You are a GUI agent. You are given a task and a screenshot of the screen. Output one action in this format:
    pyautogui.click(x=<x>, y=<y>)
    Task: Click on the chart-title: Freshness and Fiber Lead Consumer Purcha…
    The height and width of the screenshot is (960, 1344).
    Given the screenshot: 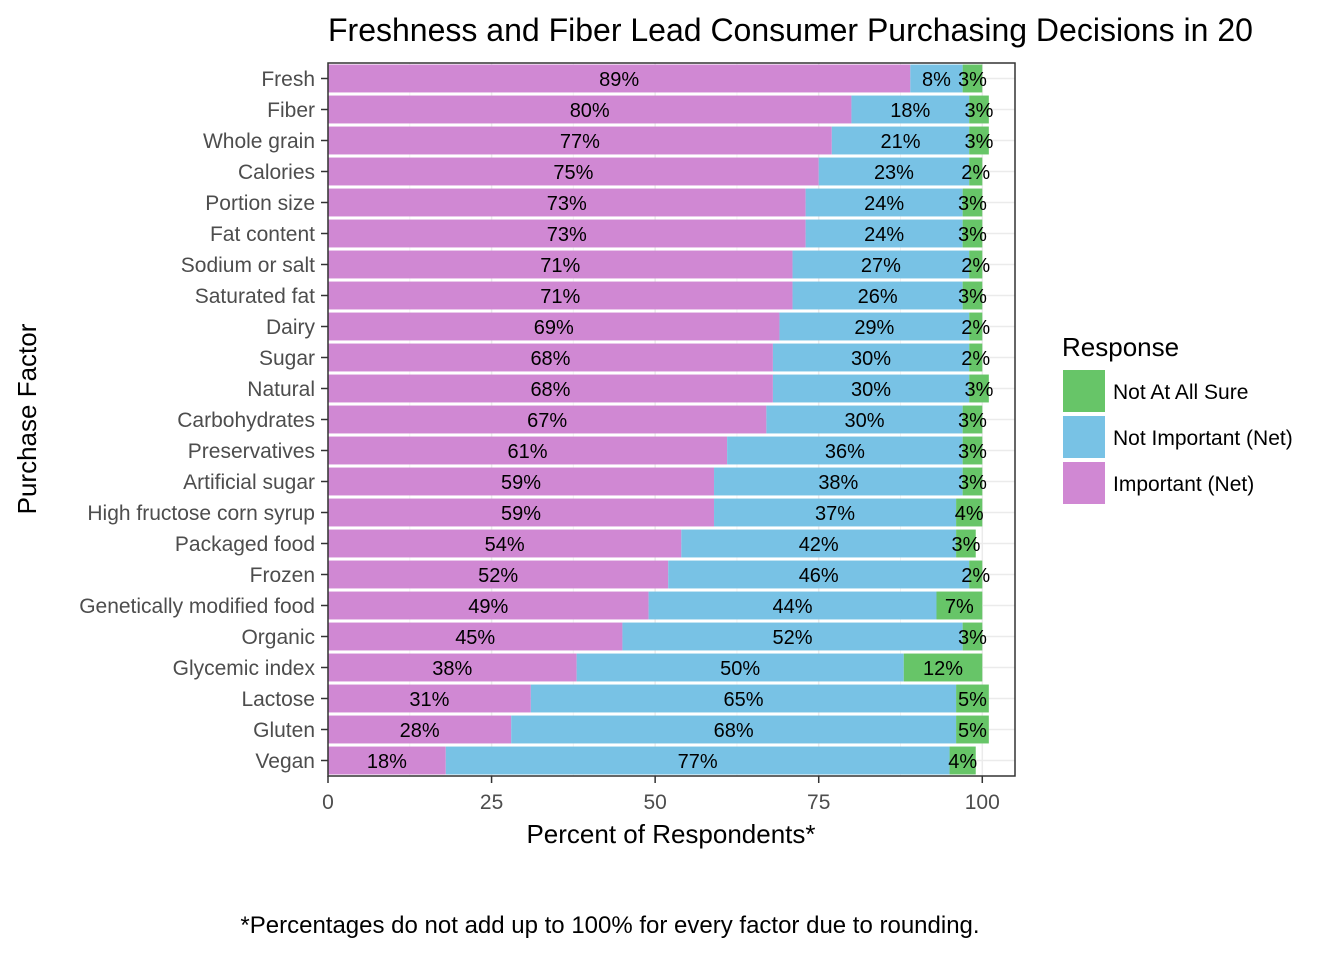 What is the action you would take?
    pyautogui.click(x=790, y=30)
    